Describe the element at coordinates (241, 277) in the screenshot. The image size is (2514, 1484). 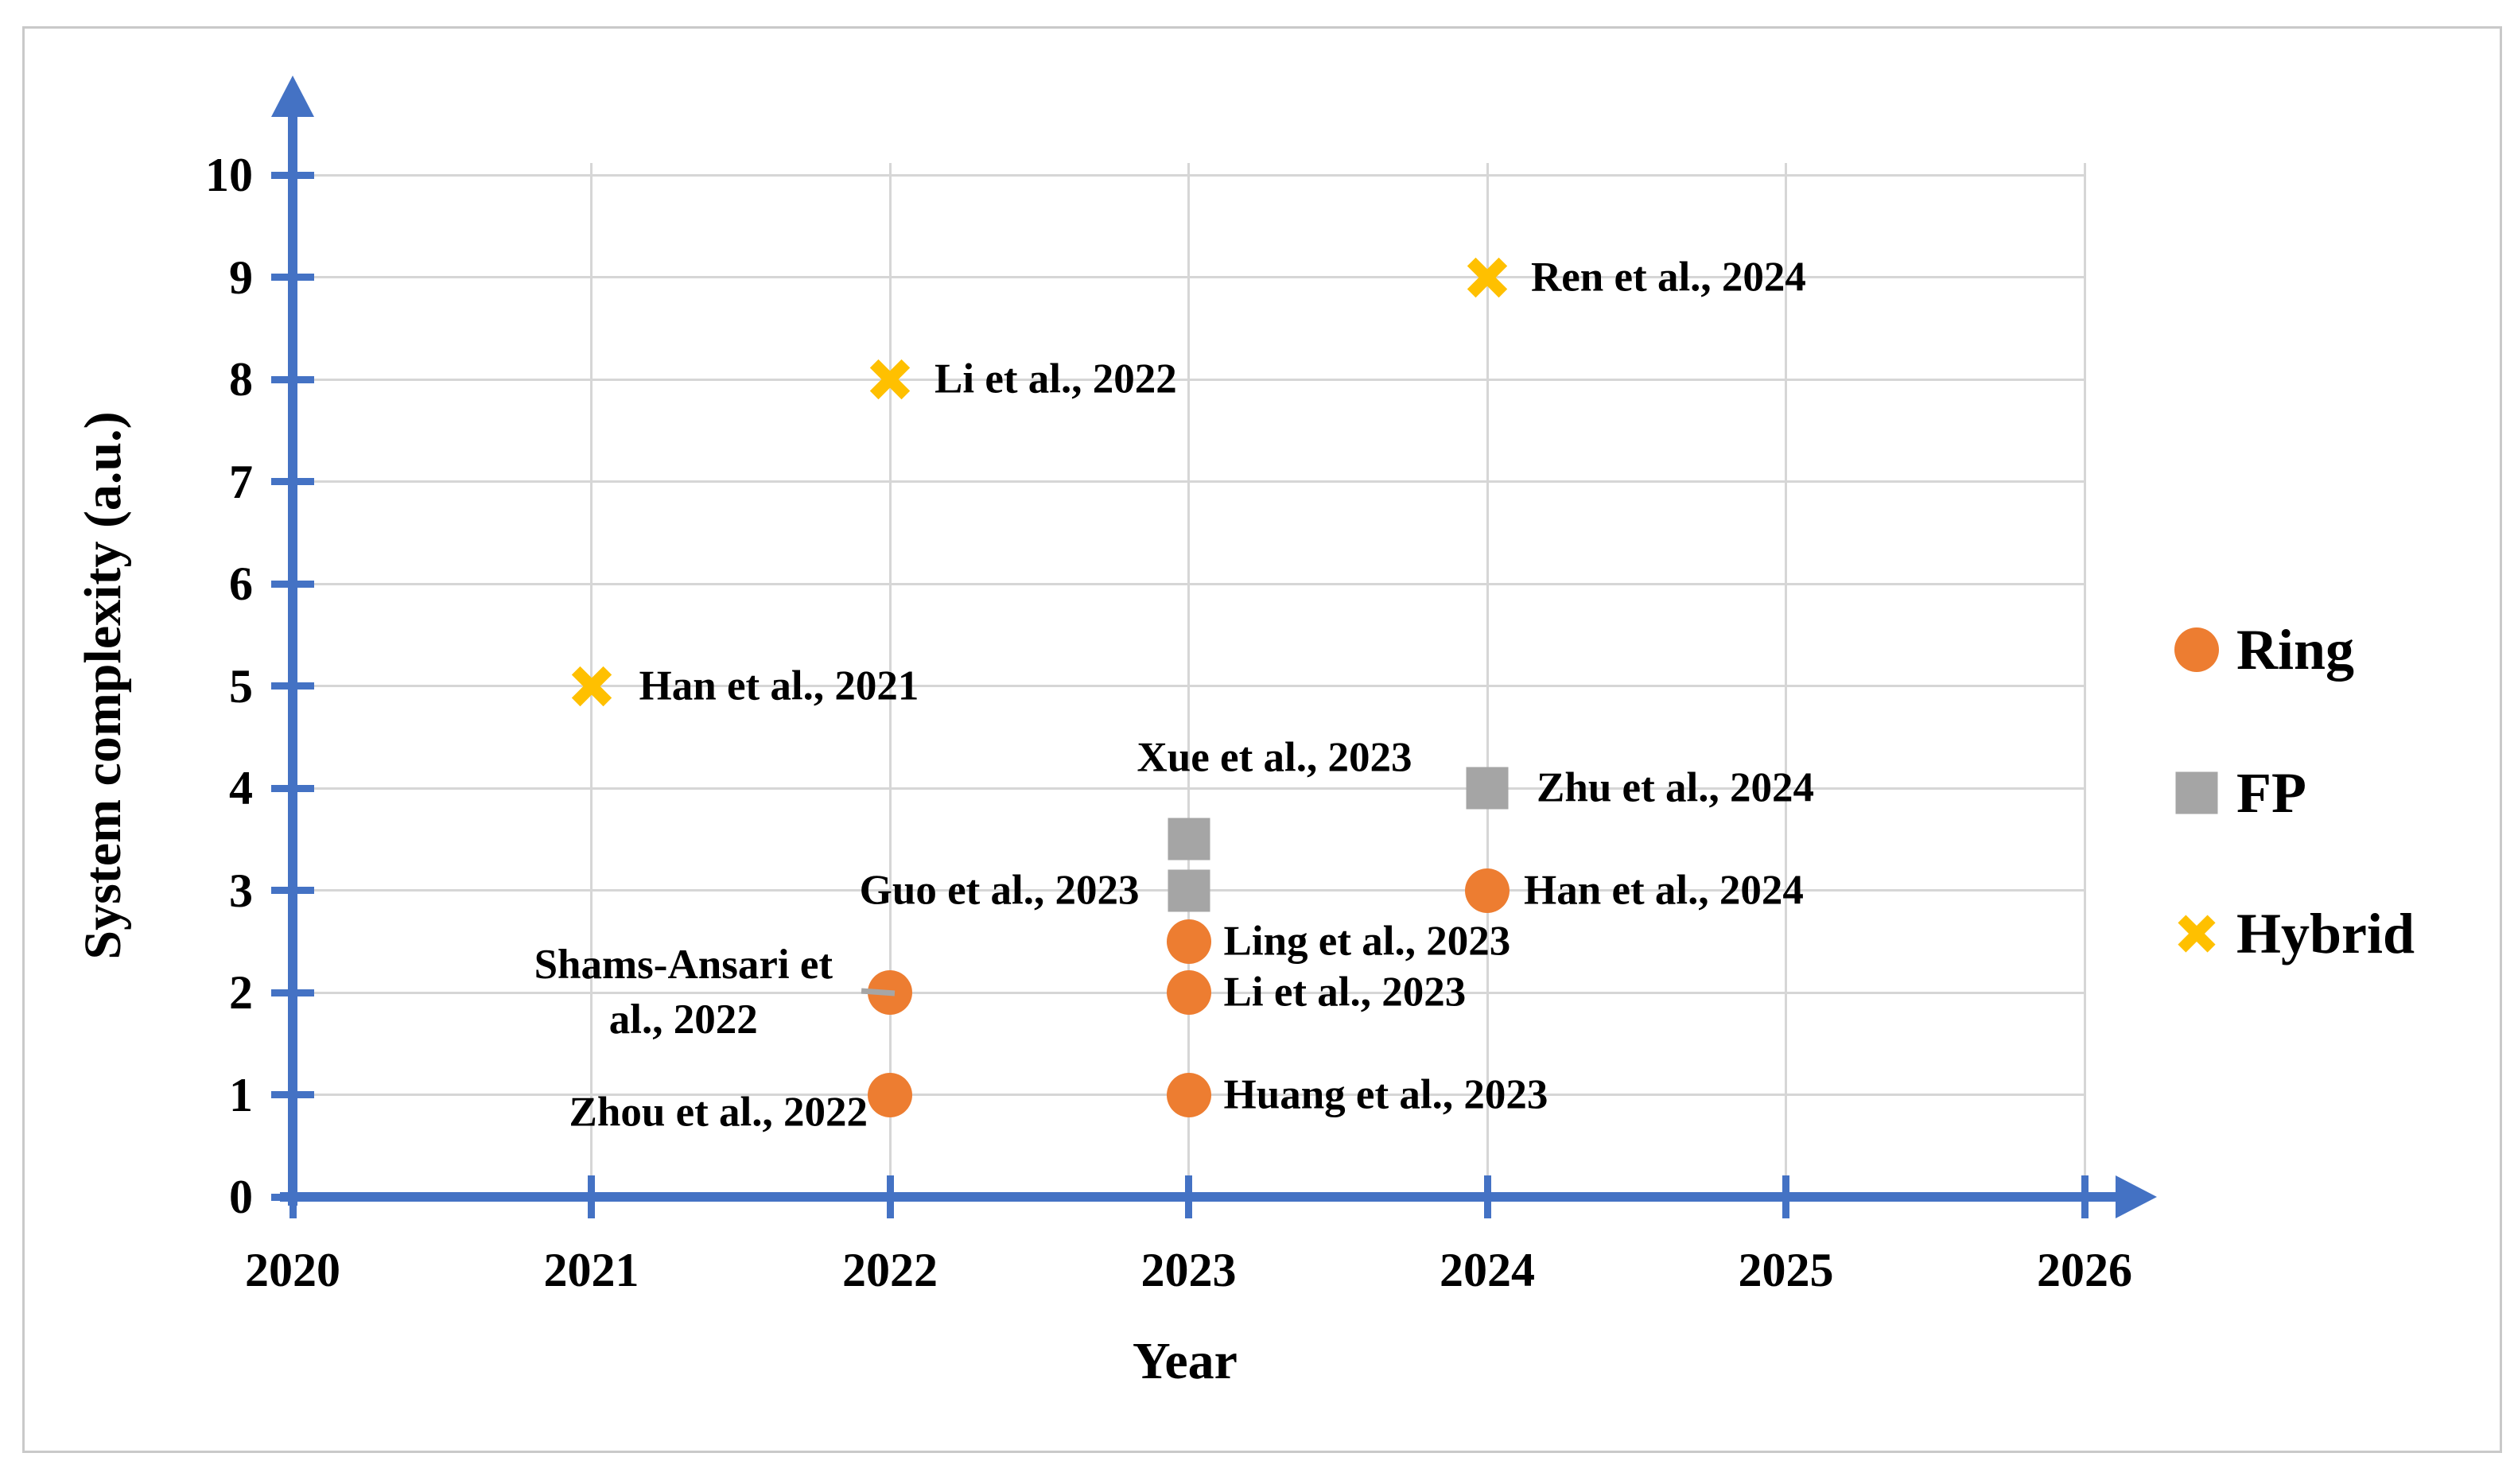
I see `y-tick-label: 9` at that location.